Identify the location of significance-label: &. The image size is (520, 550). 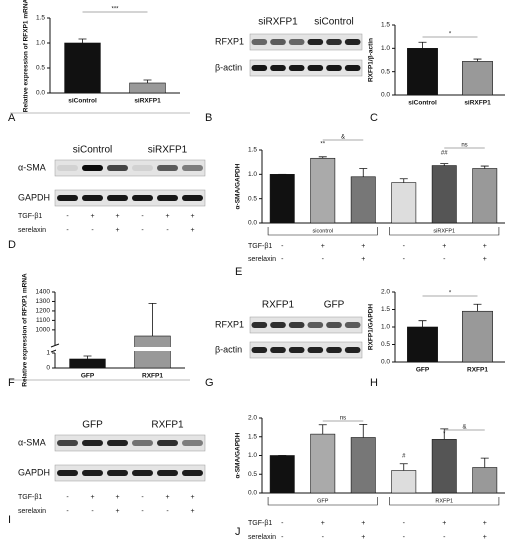
(343, 138).